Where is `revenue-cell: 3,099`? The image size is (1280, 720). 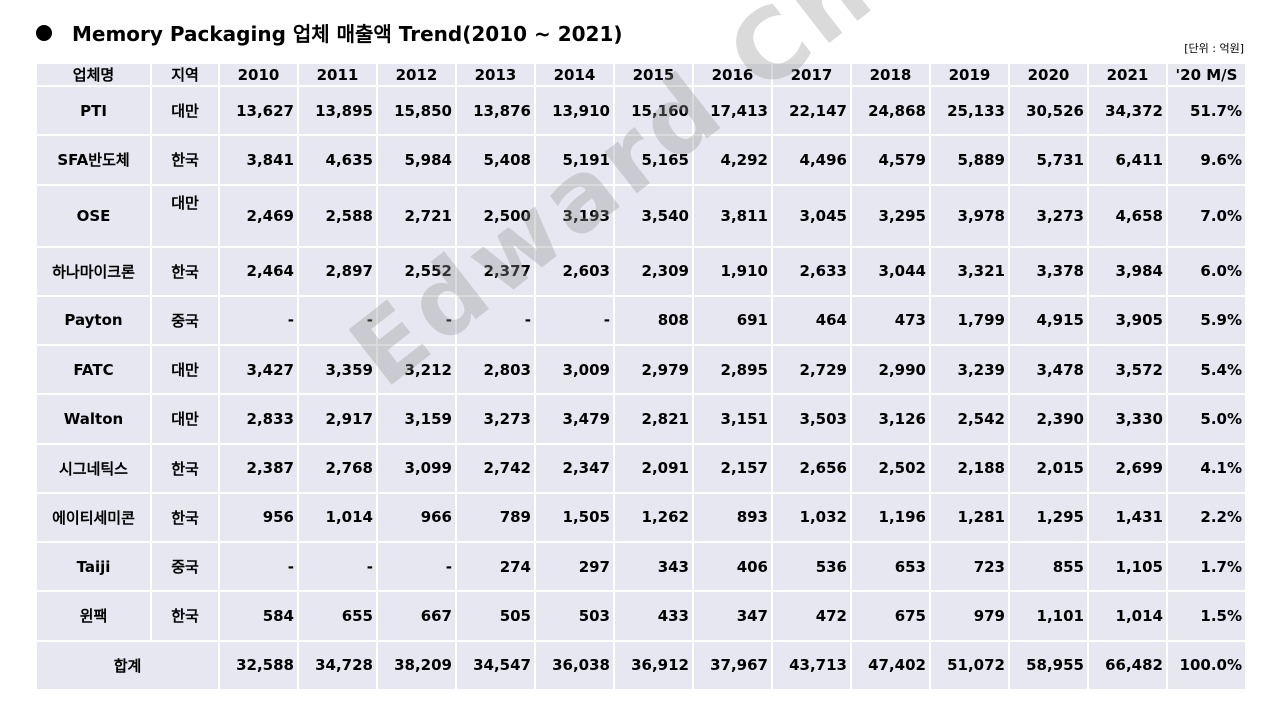
revenue-cell: 3,099 is located at coordinates (416, 468).